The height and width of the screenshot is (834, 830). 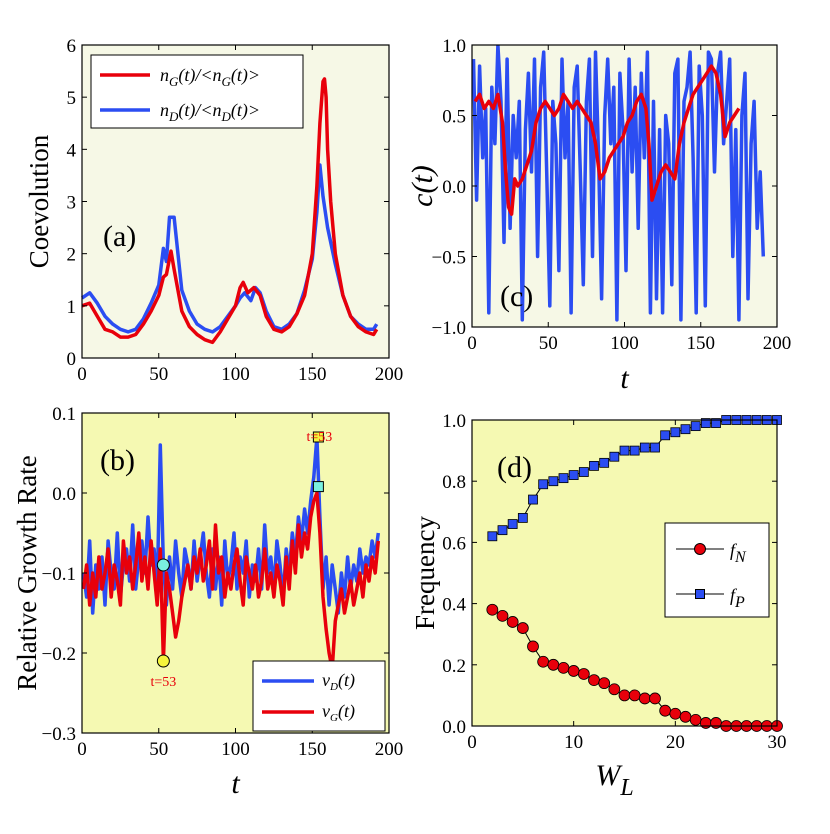 I want to click on legend: vD(t) vG(t), so click(x=319, y=696).